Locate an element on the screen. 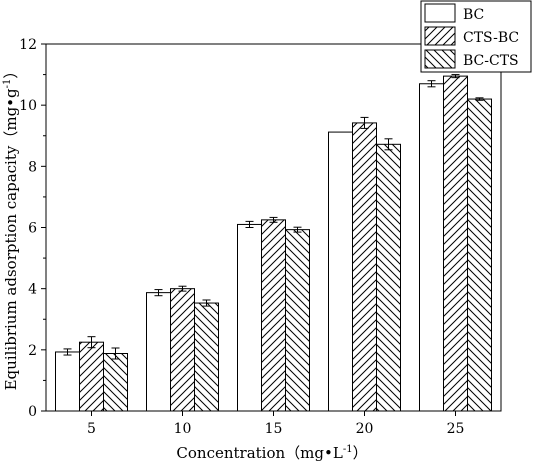 This screenshot has width=533, height=464. legend: BC CTS-BC BC-CTS is located at coordinates (476, 36).